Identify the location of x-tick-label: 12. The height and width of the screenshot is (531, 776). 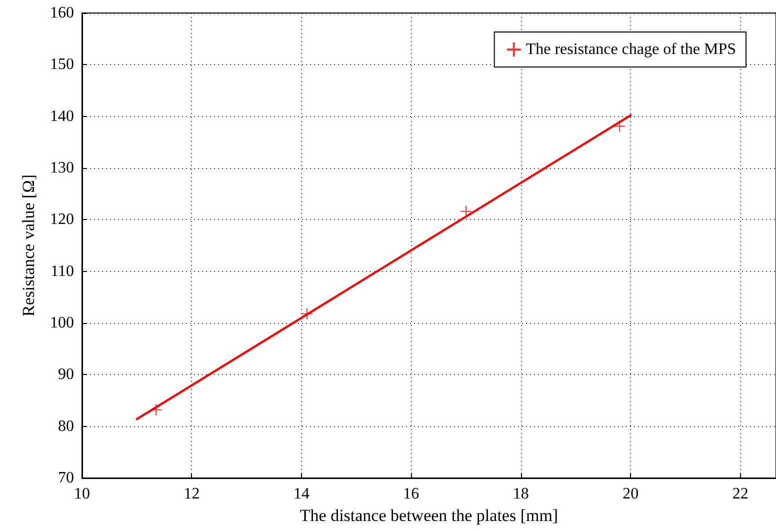
(192, 494).